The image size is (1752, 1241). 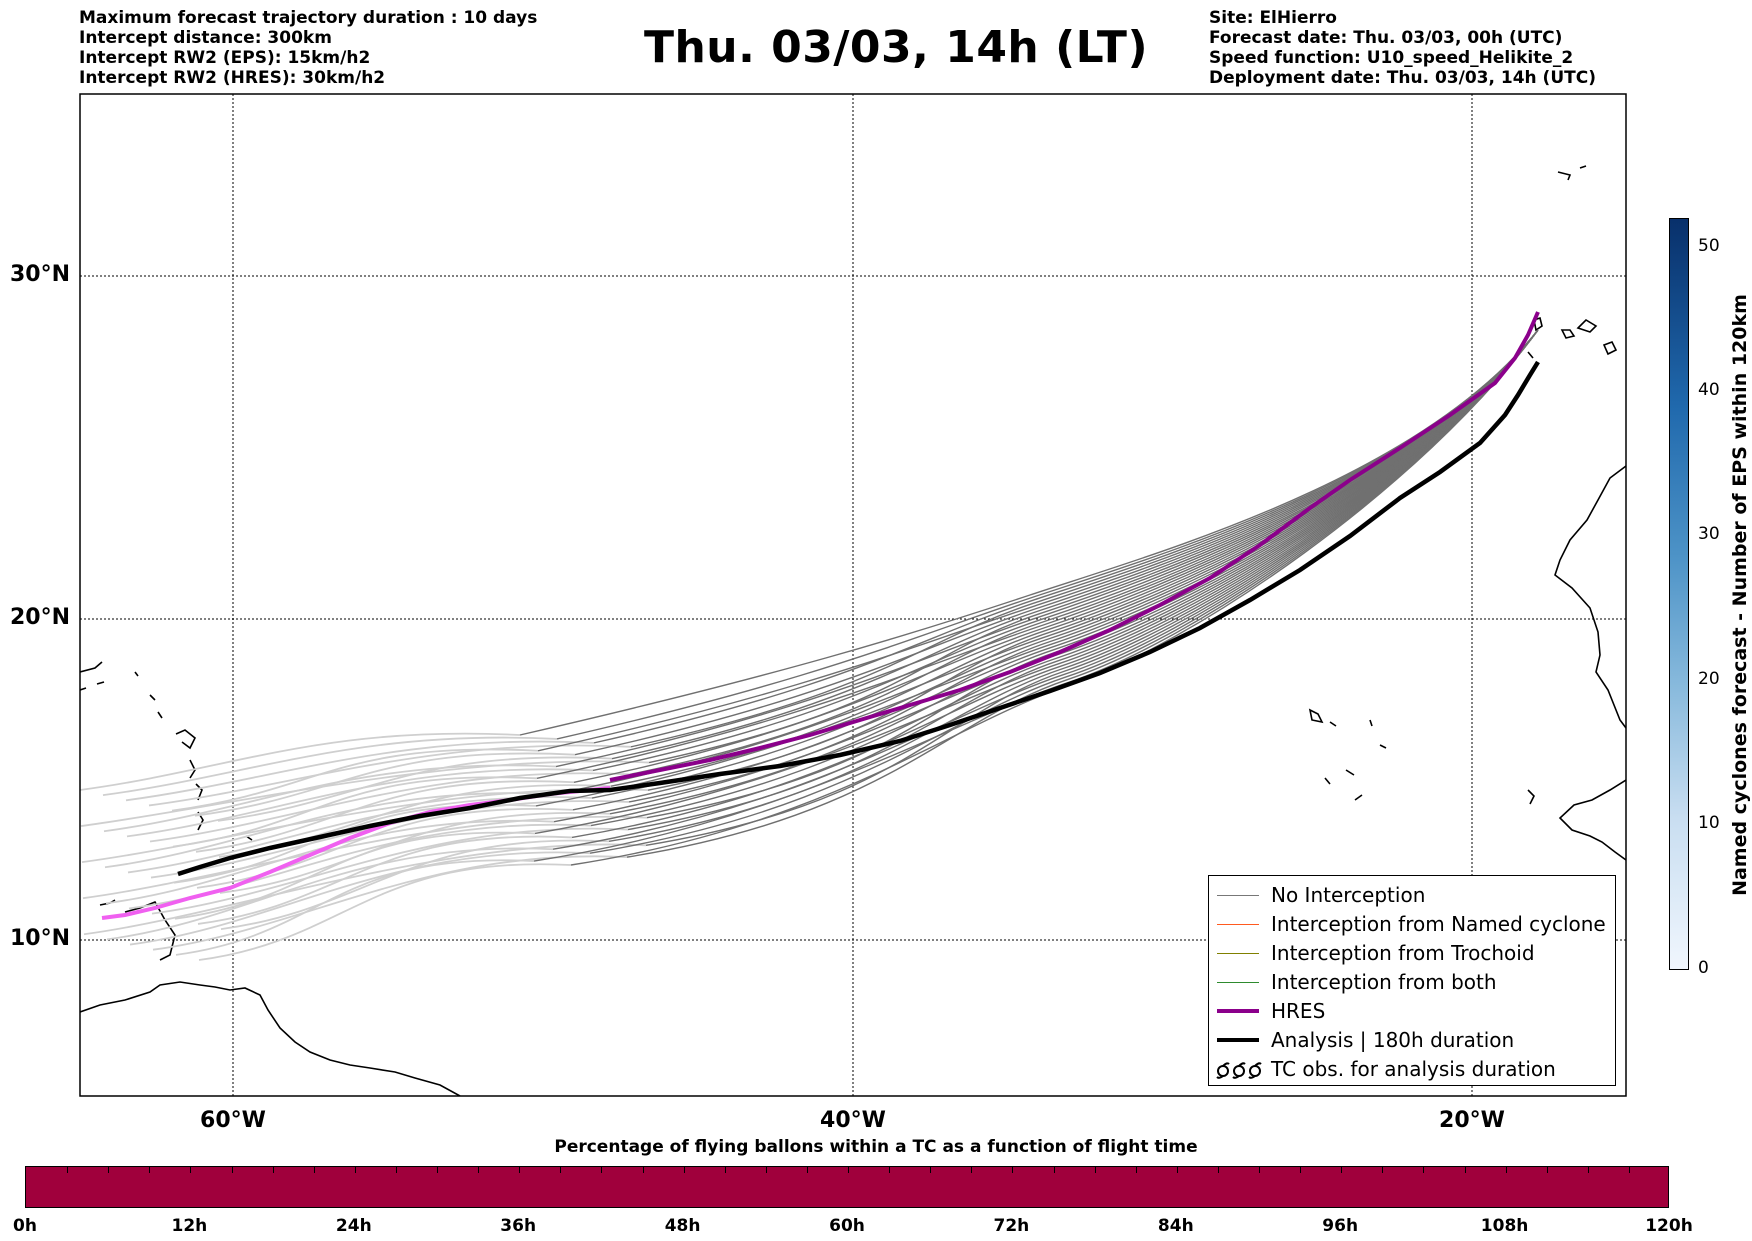 What do you see at coordinates (1679, 594) in the screenshot?
I see `eps-count-colorbar` at bounding box center [1679, 594].